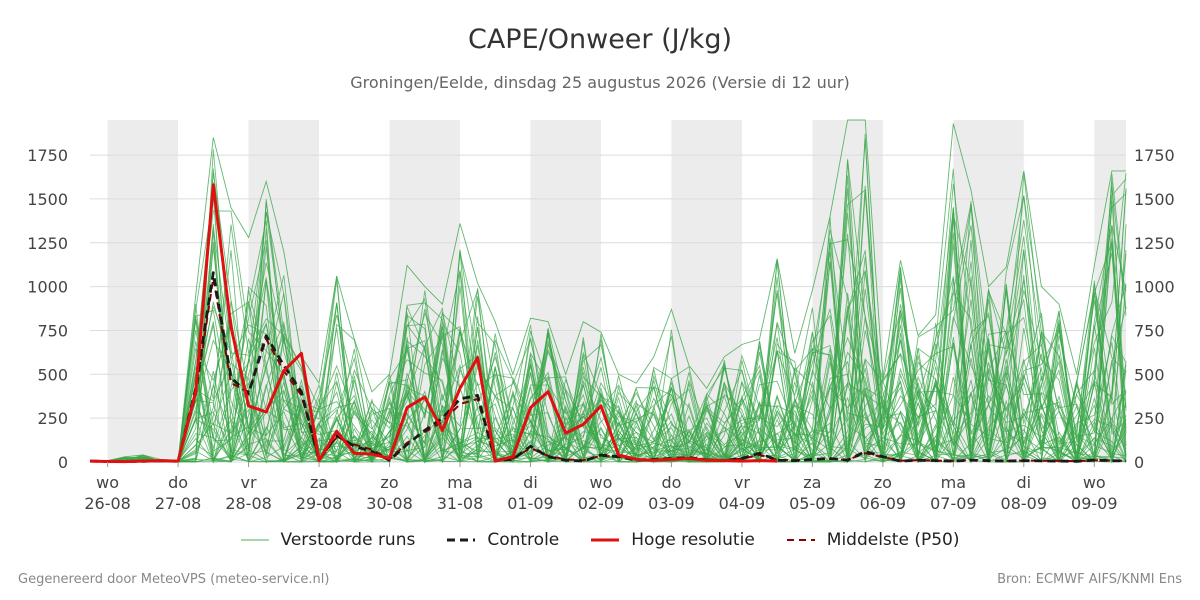 The height and width of the screenshot is (600, 1200). What do you see at coordinates (800, 540) in the screenshot?
I see `legend-swatch-middelste` at bounding box center [800, 540].